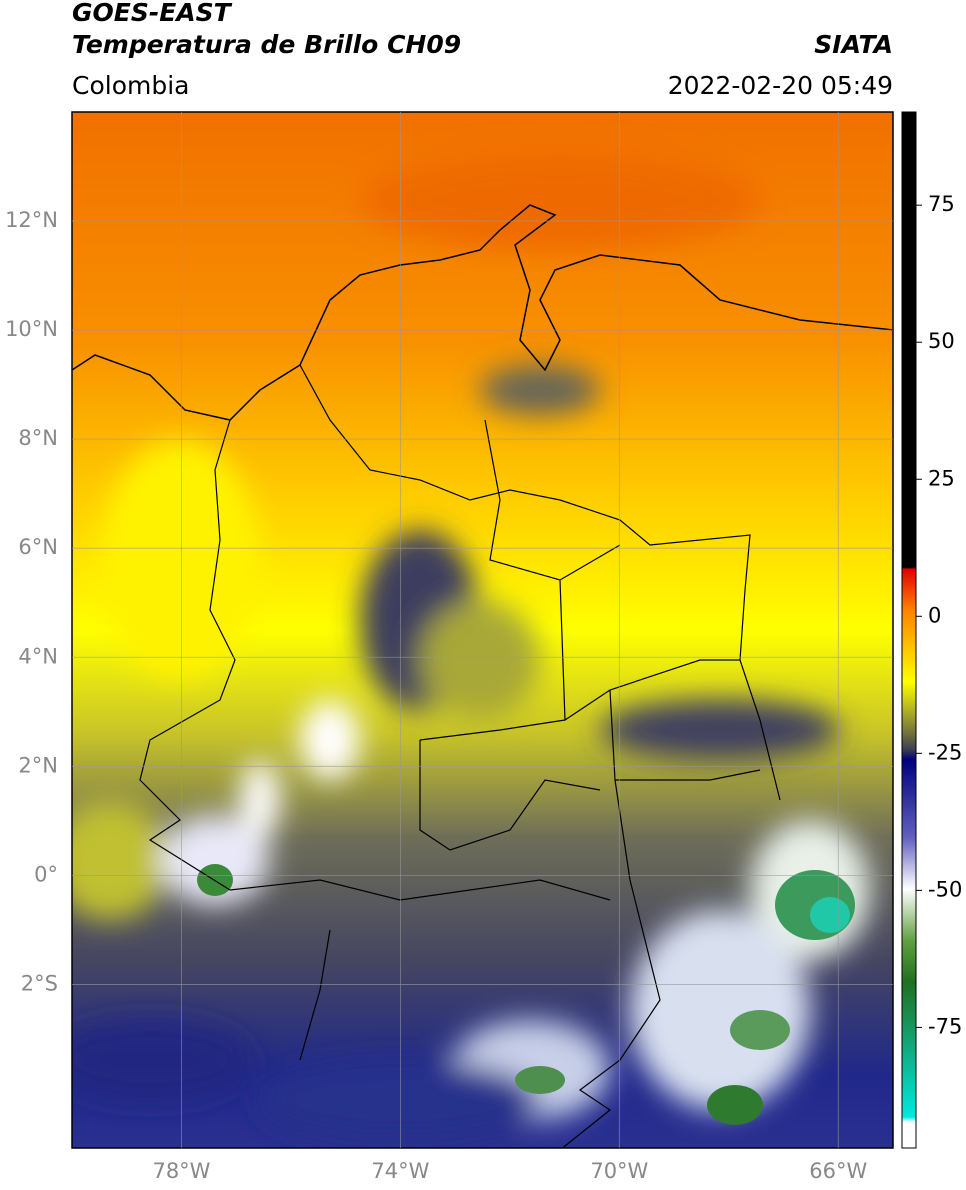 This screenshot has height=1190, width=966. I want to click on colorbar-tick-label: 25, so click(941, 478).